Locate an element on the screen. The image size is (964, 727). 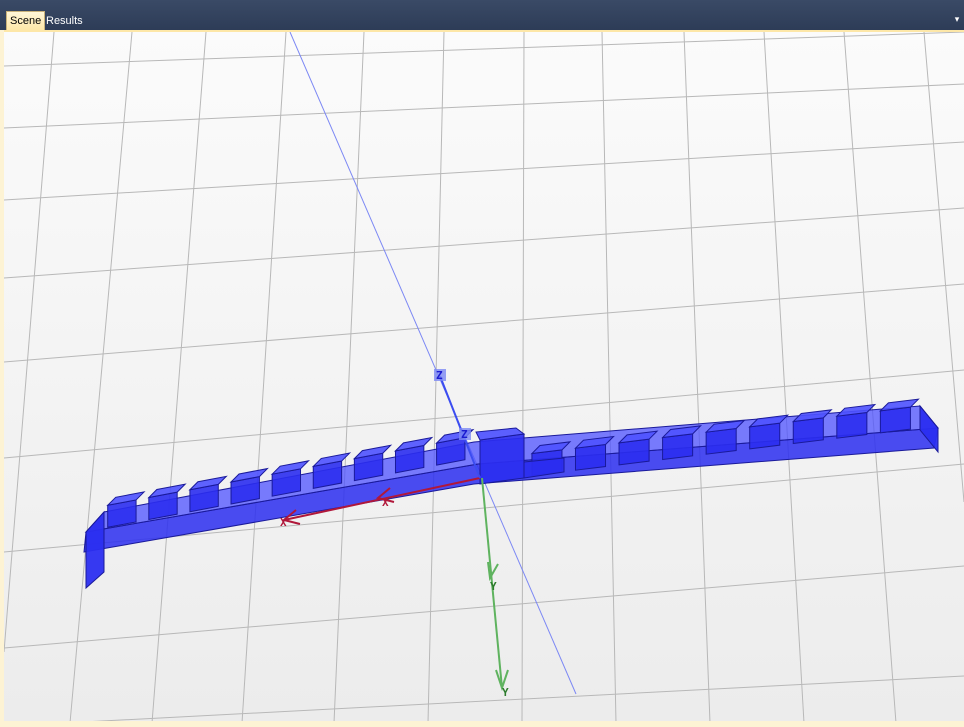
center-block-step is located at coordinates (544, 468).